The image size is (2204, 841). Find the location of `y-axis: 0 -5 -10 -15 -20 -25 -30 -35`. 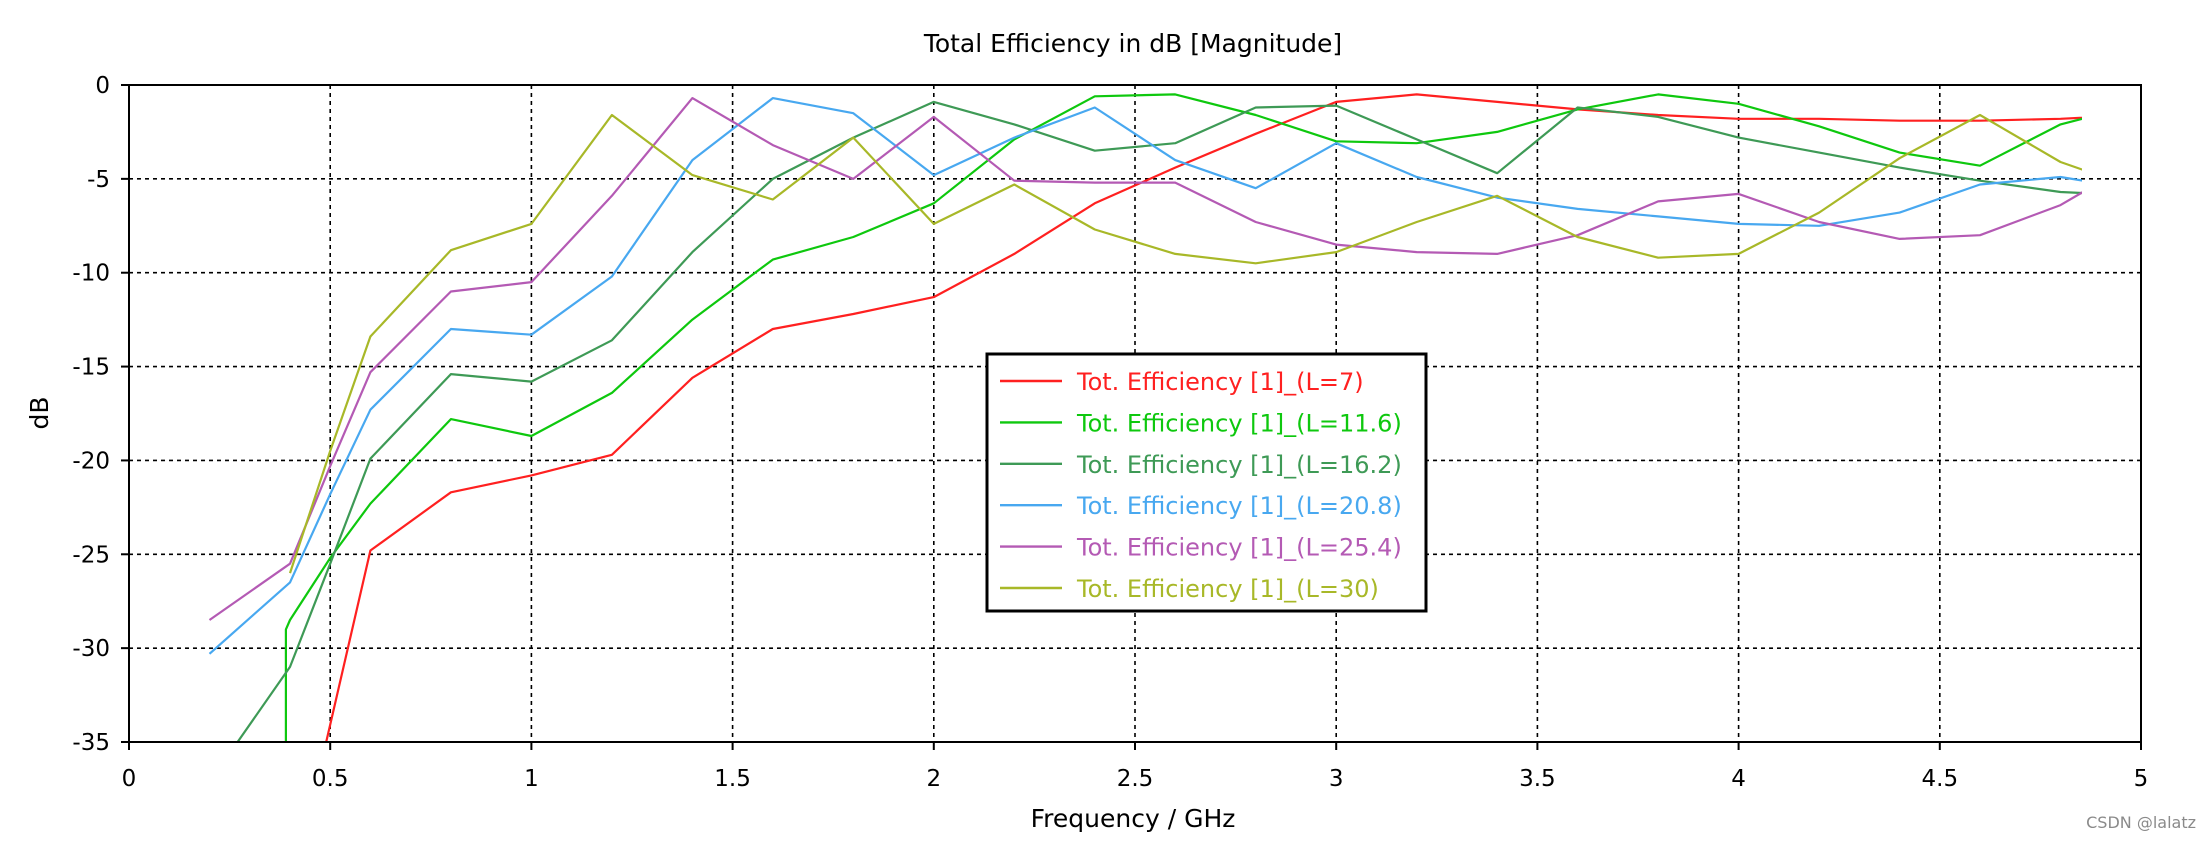

y-axis: 0 -5 -10 -15 -20 -25 -30 -35 is located at coordinates (100, 414).